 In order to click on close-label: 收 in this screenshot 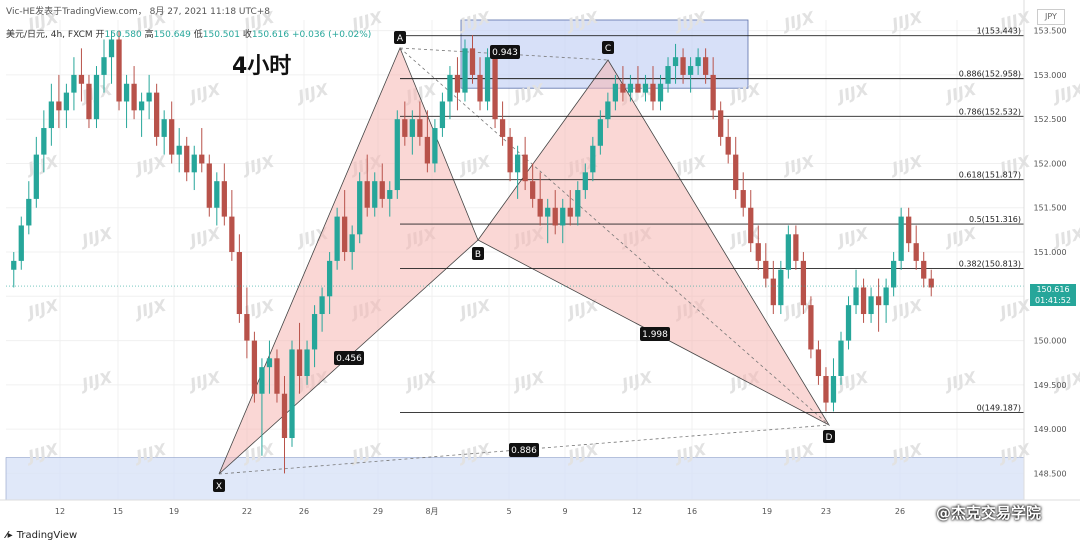, I will do `click(247, 35)`.